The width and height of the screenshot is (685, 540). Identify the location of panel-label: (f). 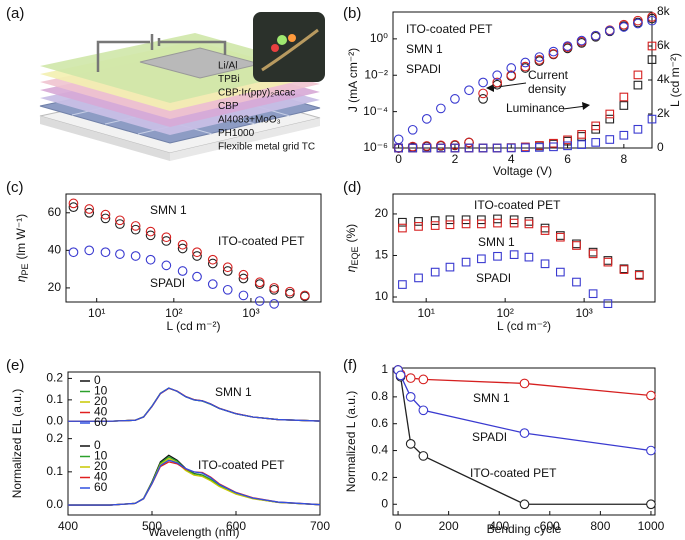
(350, 365).